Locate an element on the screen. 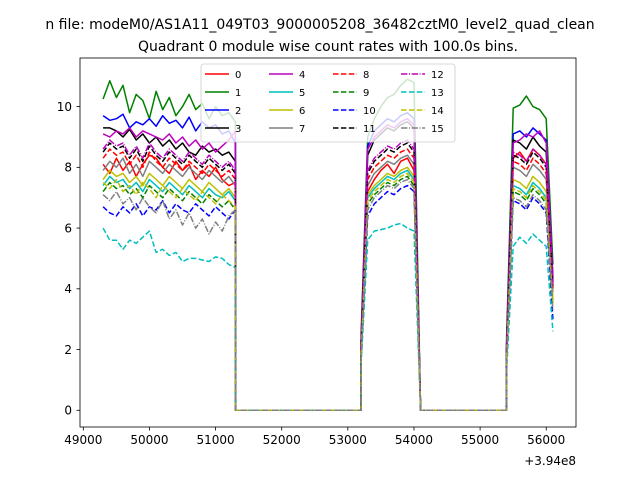  legend-label: 6 is located at coordinates (302, 111).